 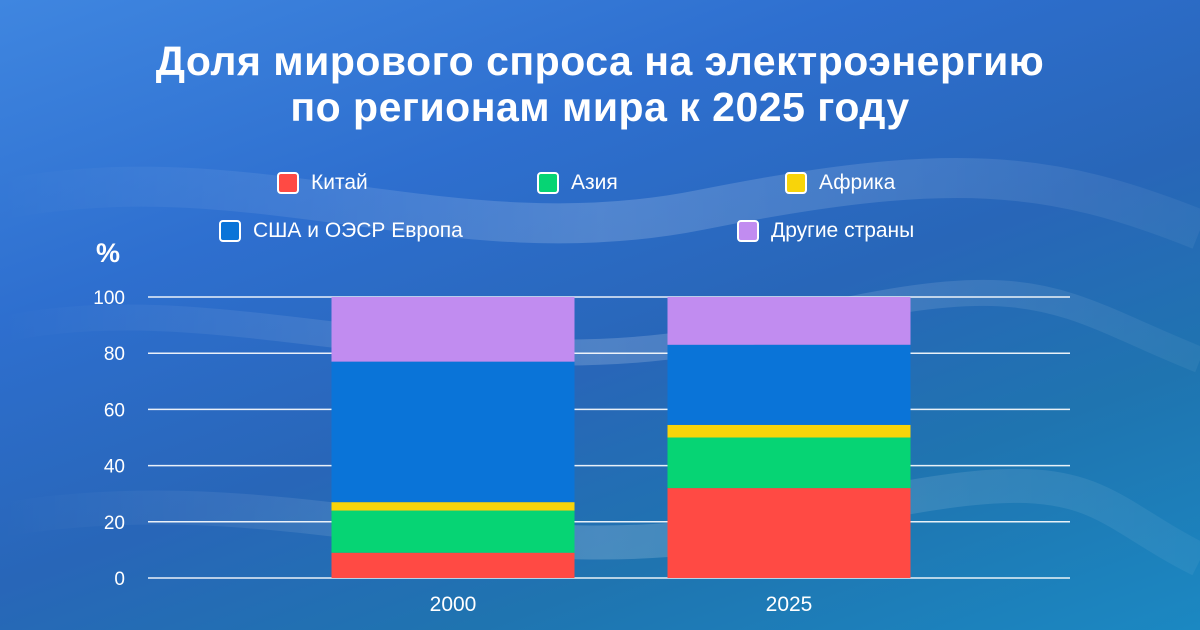 I want to click on legend-item-other-countries: Другие страны, so click(x=825, y=231).